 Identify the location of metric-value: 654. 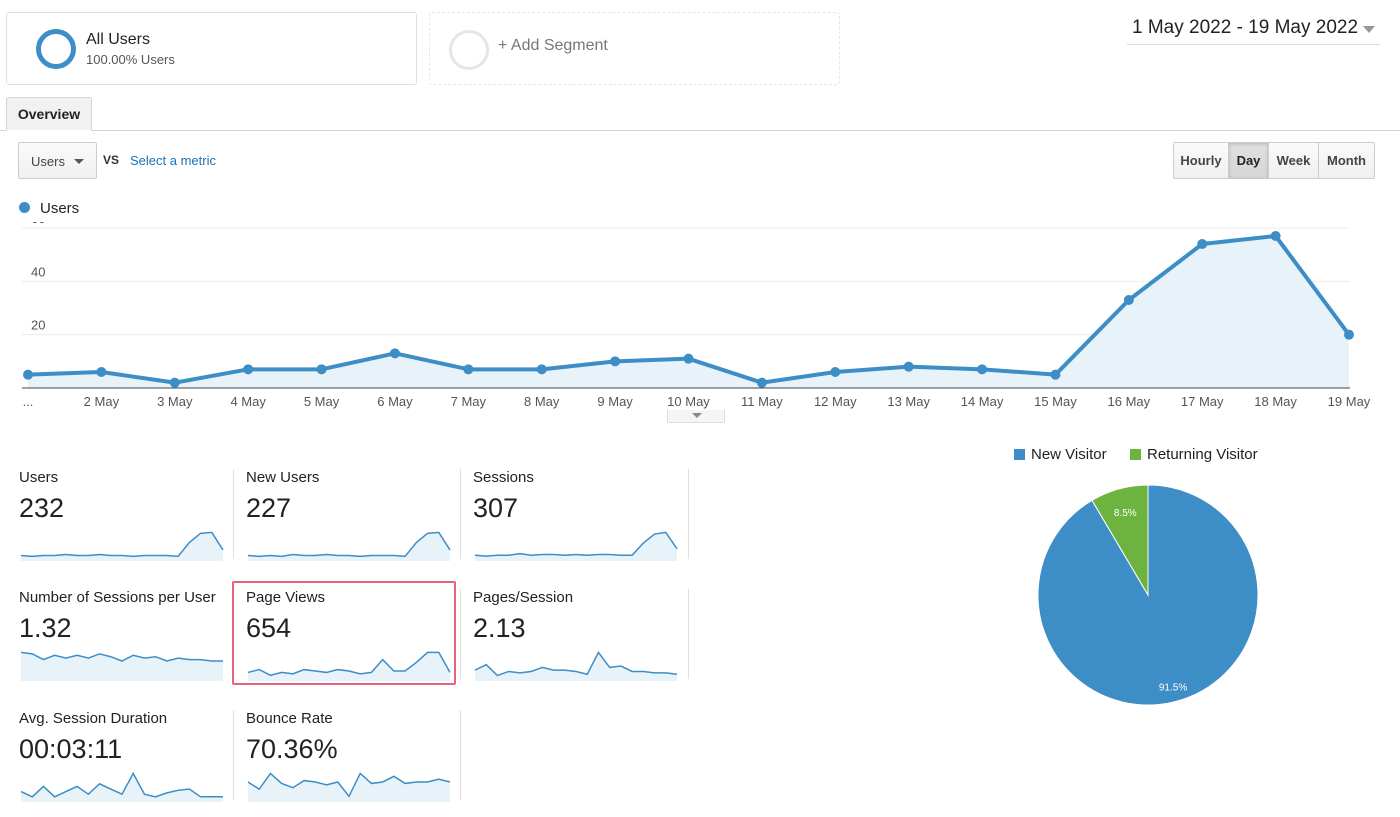
(269, 628).